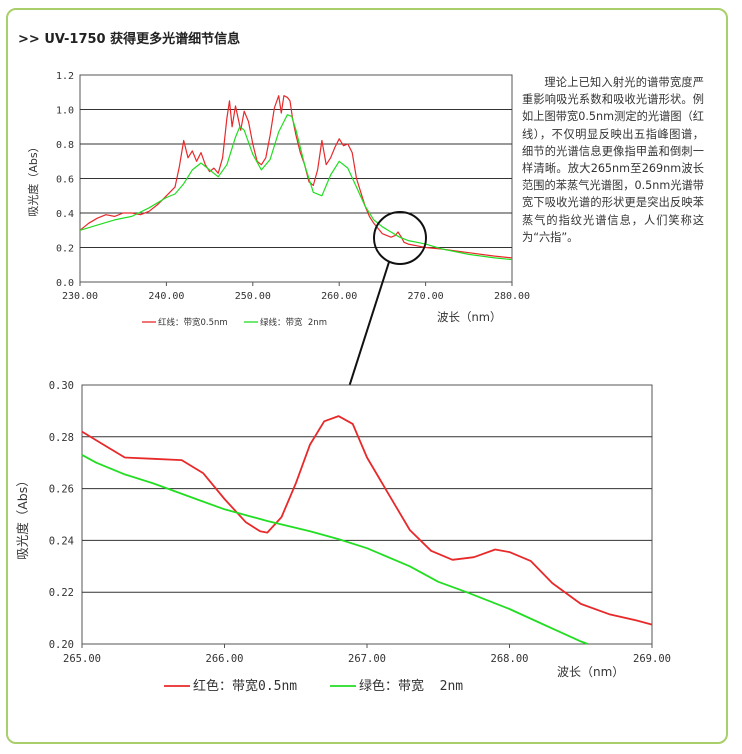 Image resolution: width=742 pixels, height=754 pixels. Describe the element at coordinates (590, 672) in the screenshot. I see `bottom-x-axis-label: 波长（nm）` at that location.